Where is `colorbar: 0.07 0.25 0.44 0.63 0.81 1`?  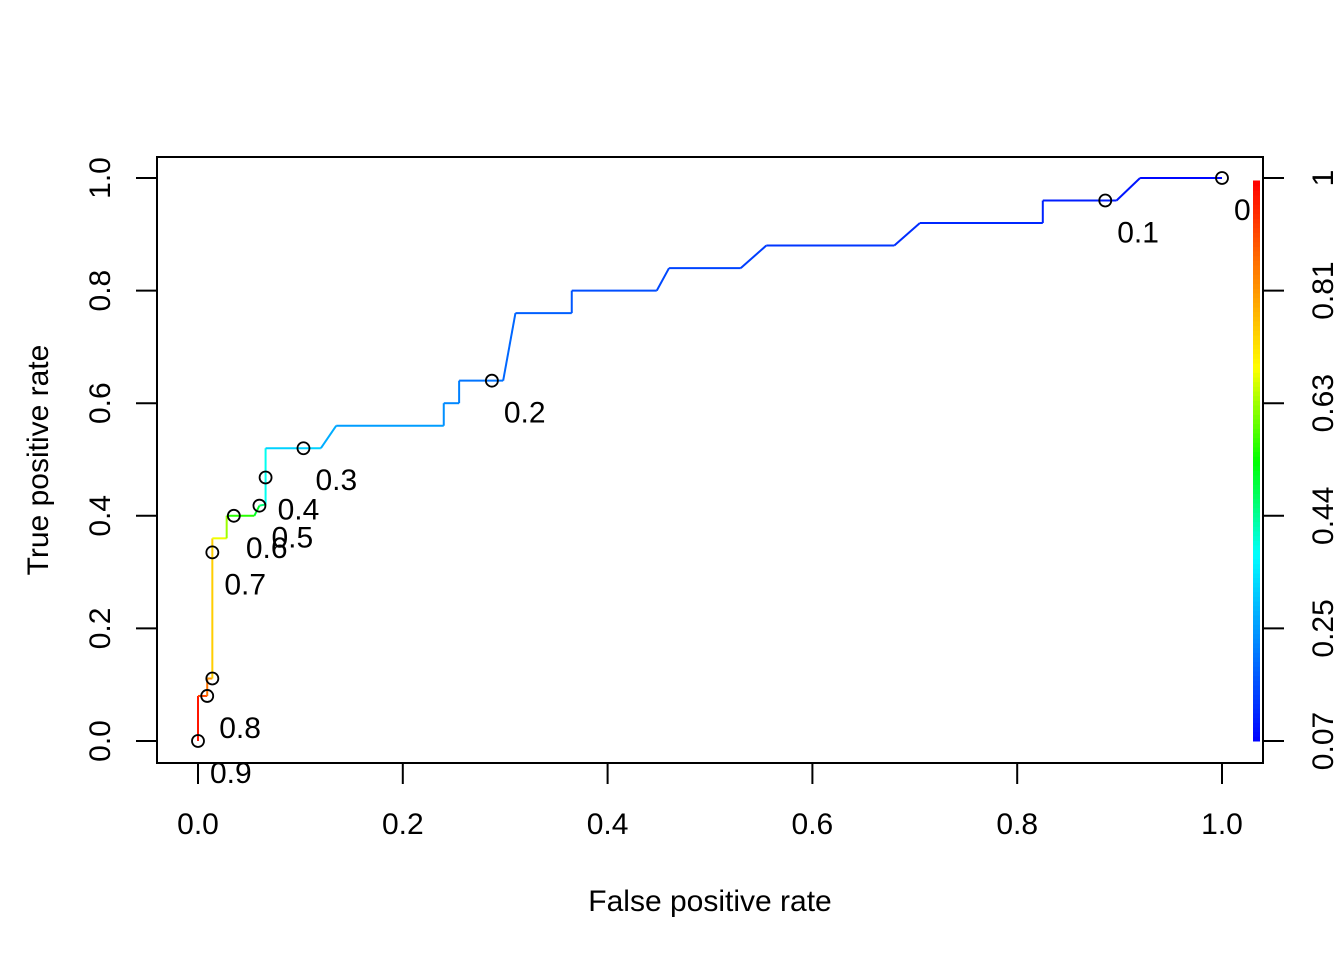
colorbar: 0.07 0.25 0.44 0.63 0.81 1 is located at coordinates (1296, 470).